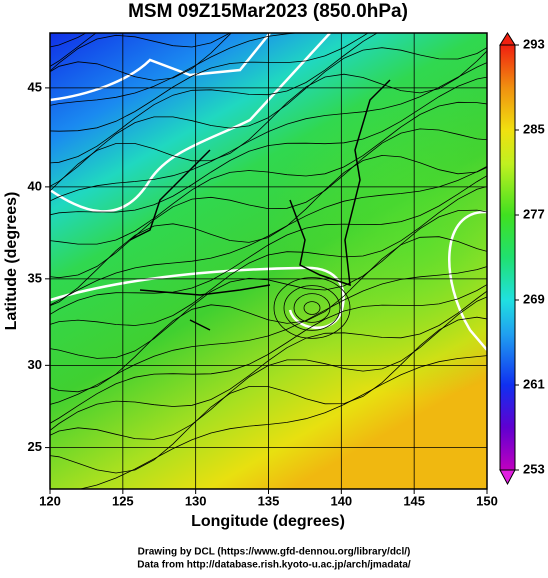 The image size is (548, 578). I want to click on x-tick-label: 150, so click(487, 500).